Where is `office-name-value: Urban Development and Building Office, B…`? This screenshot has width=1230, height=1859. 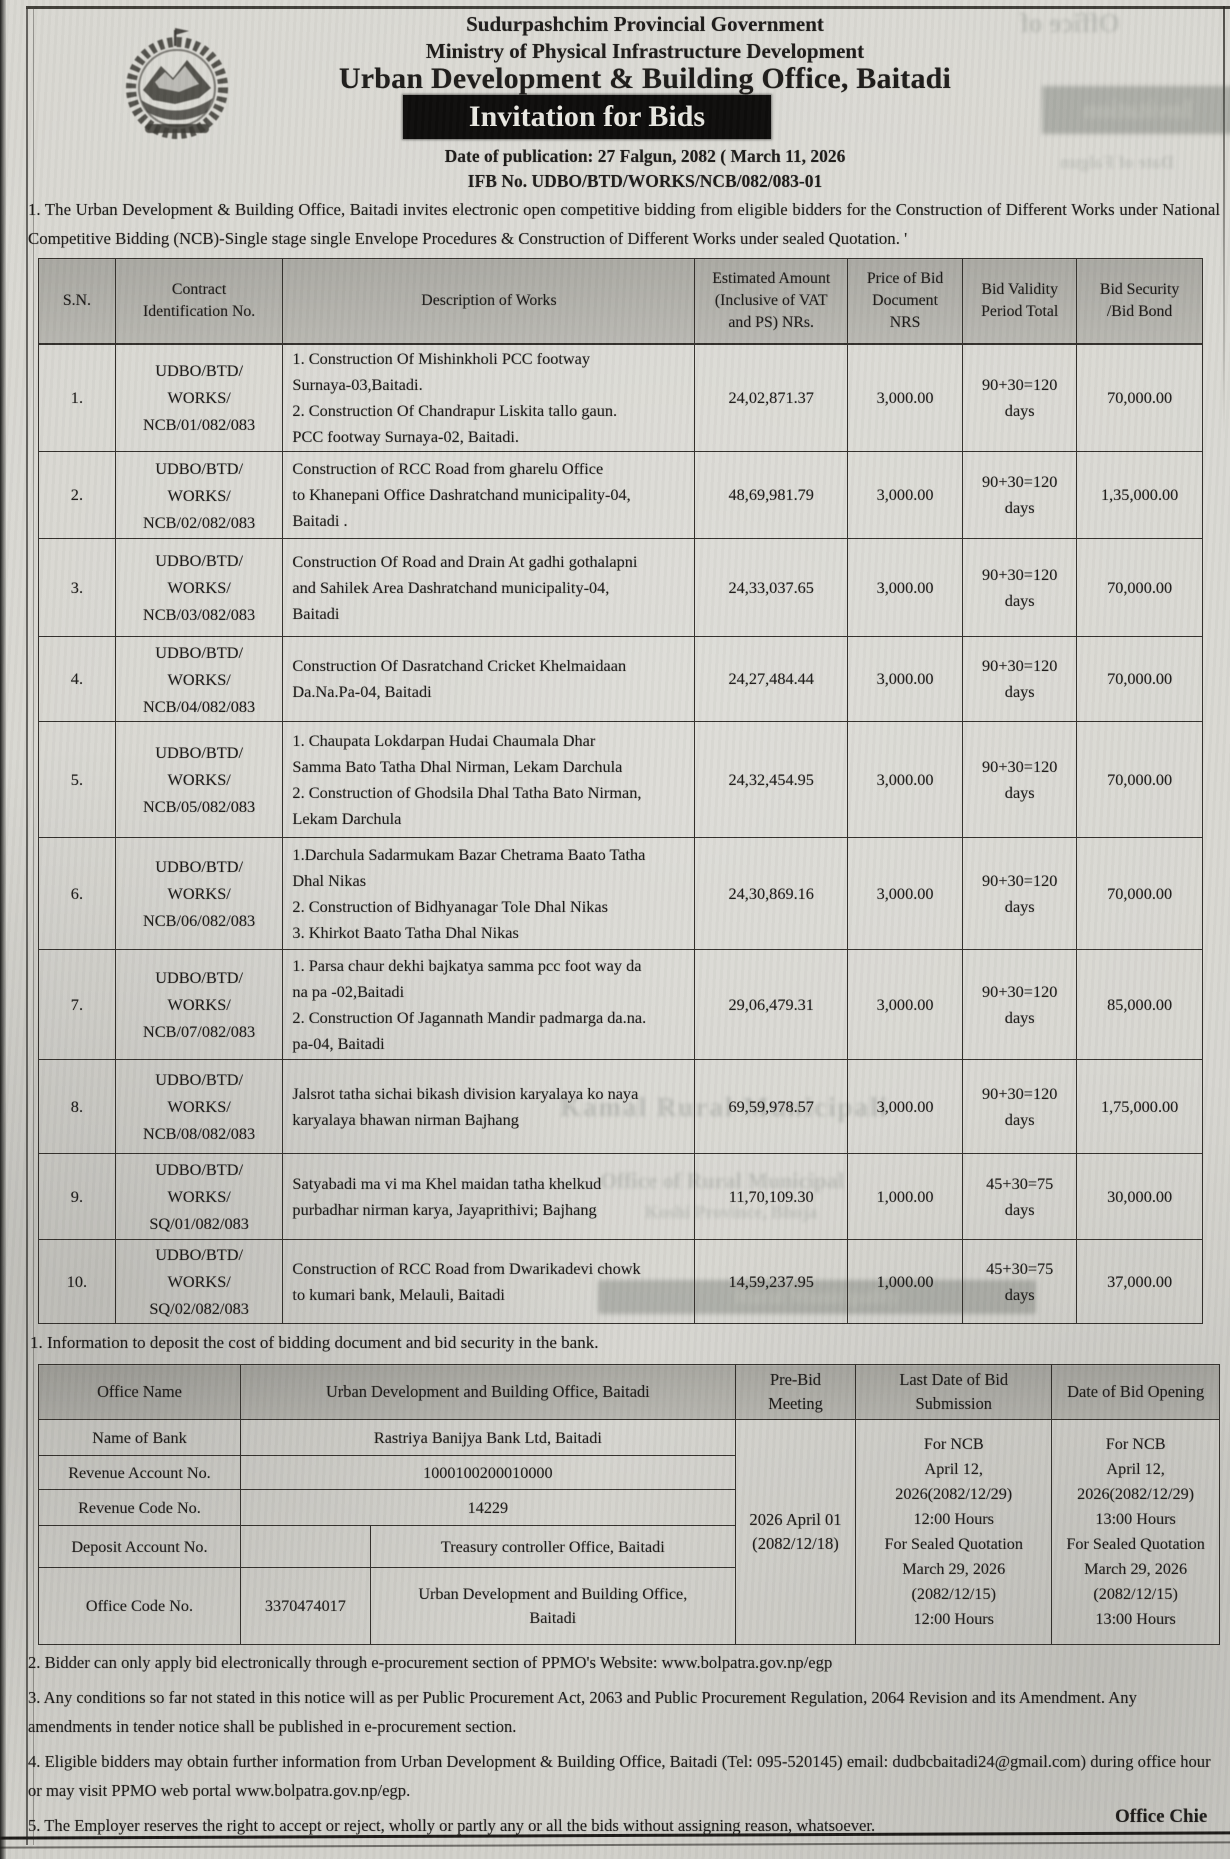
office-name-value: Urban Development and Building Office, B… is located at coordinates (487, 1392).